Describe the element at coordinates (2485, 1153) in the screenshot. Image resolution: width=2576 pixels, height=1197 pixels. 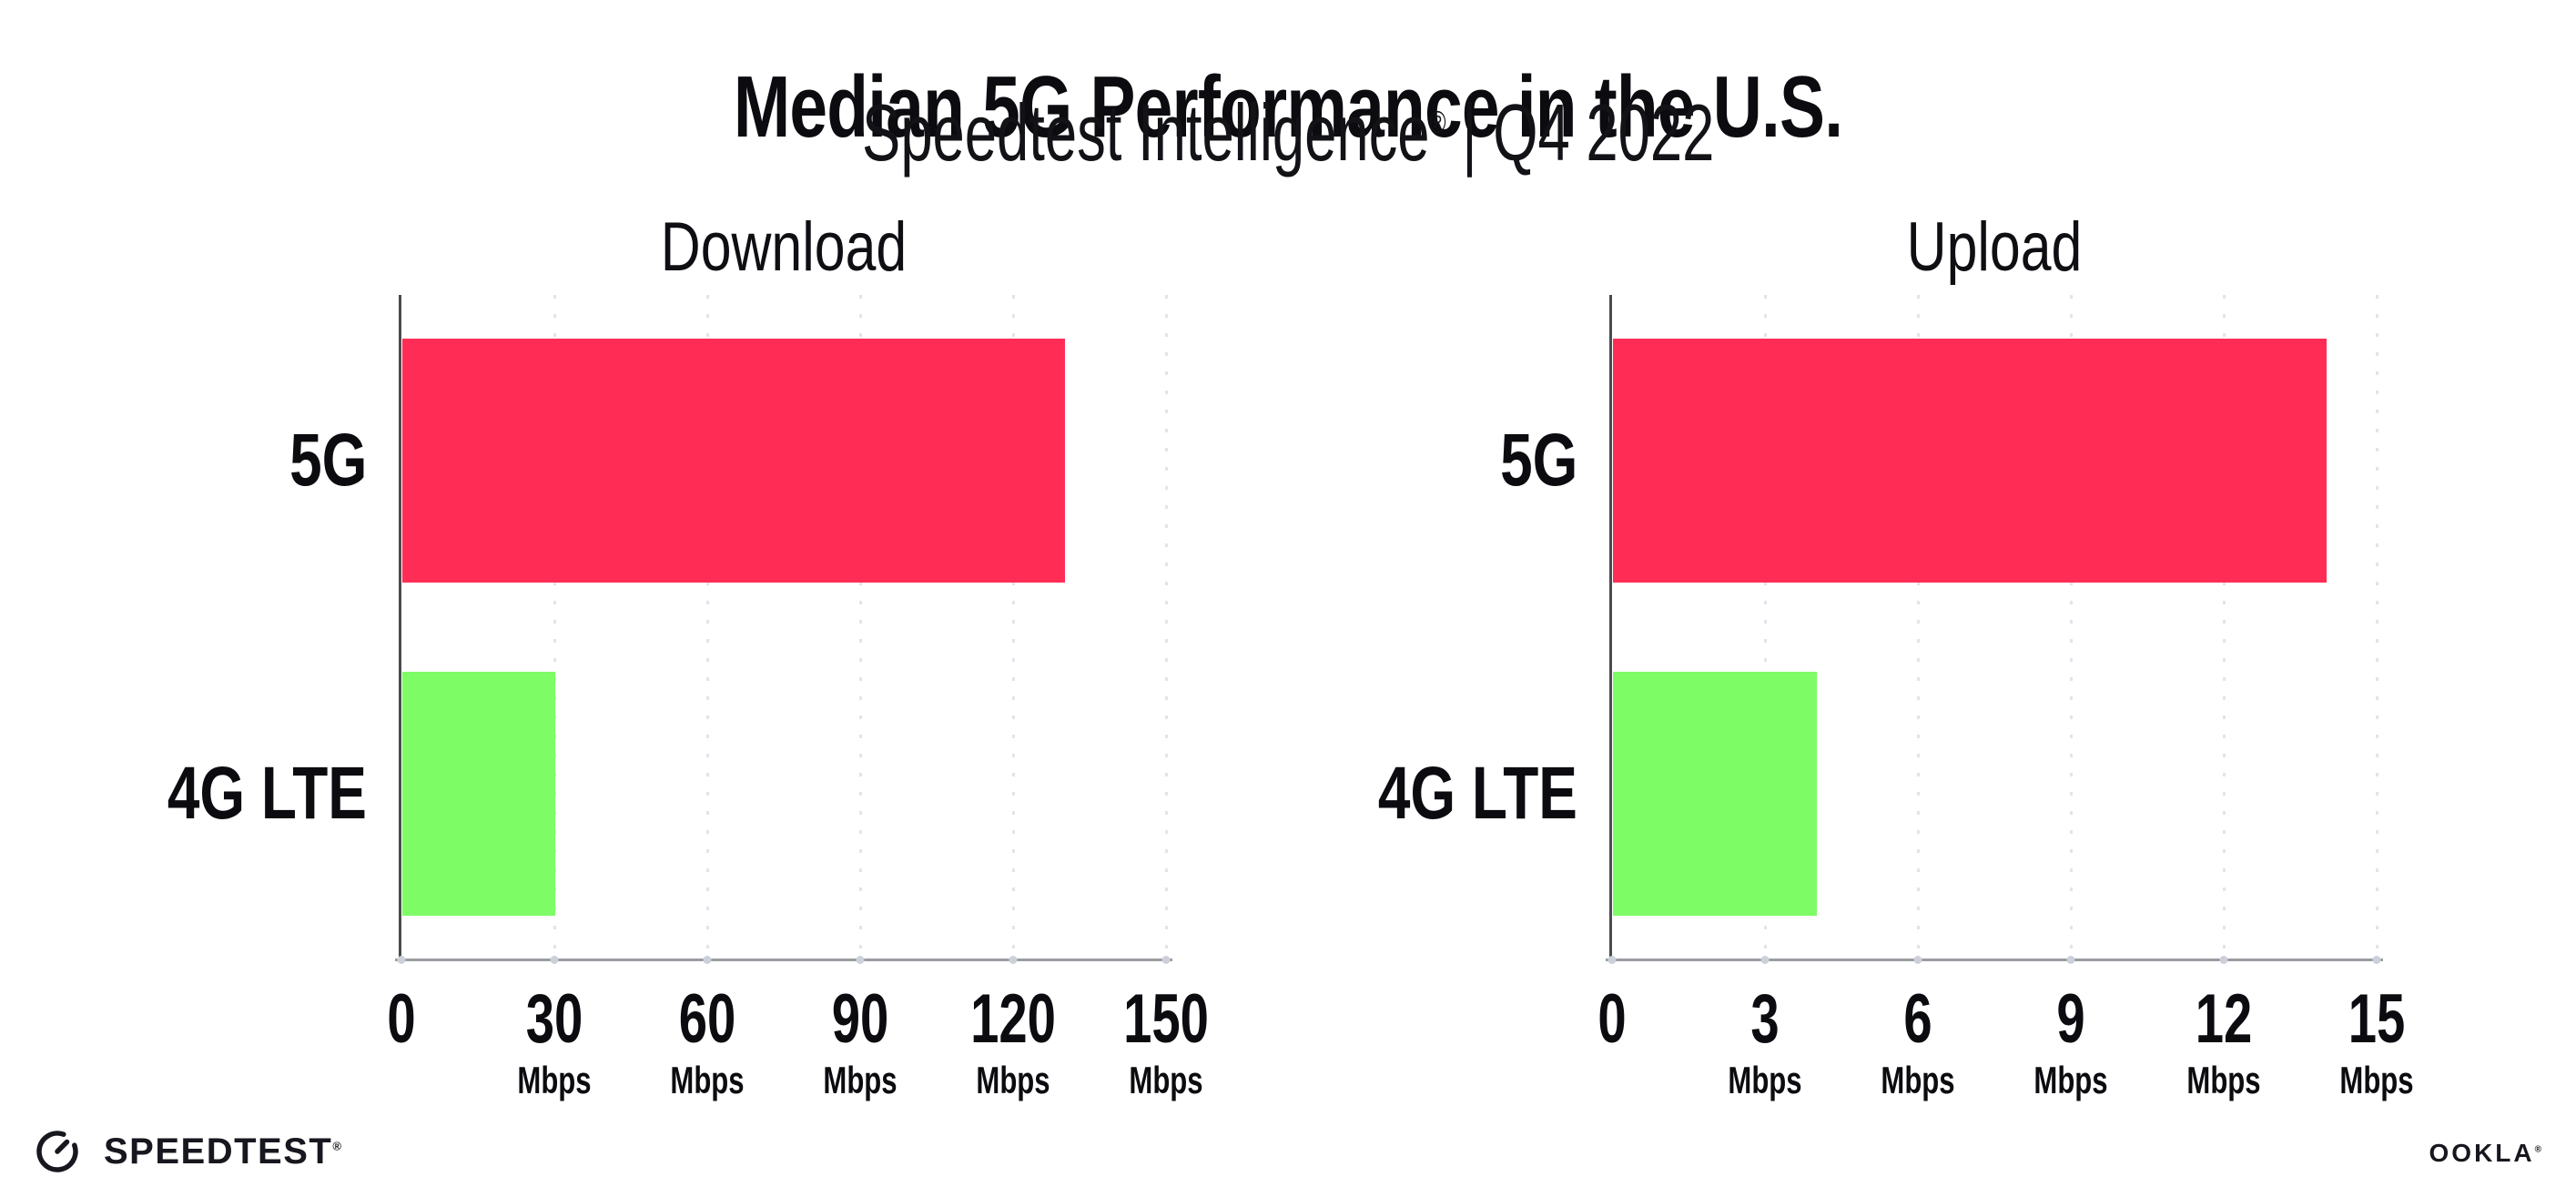
I see `ookla-logo: OOKLA®` at that location.